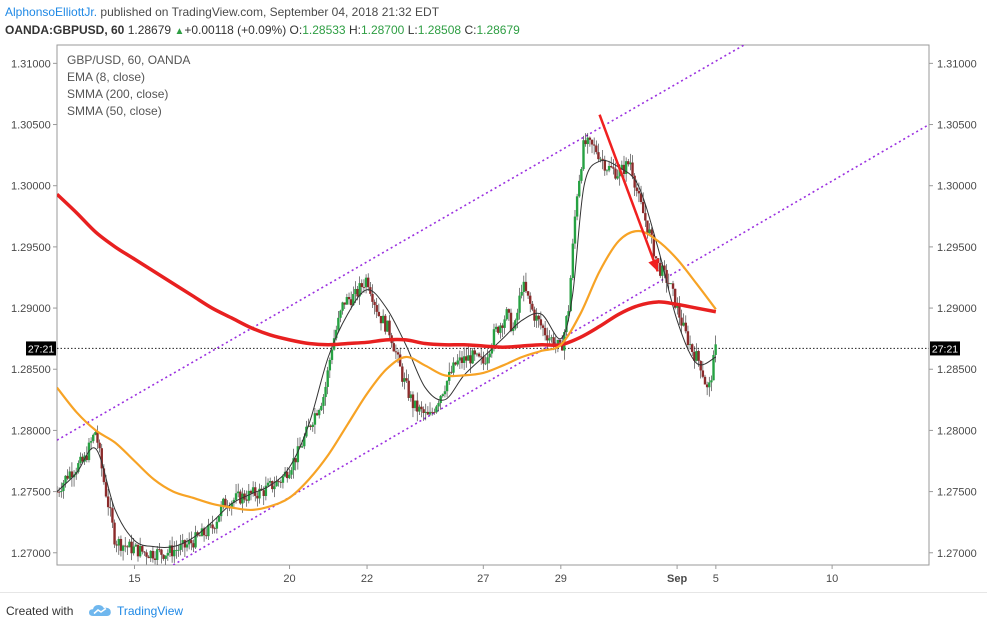 This screenshot has width=987, height=628. I want to click on low-value: 1.28508, so click(439, 30).